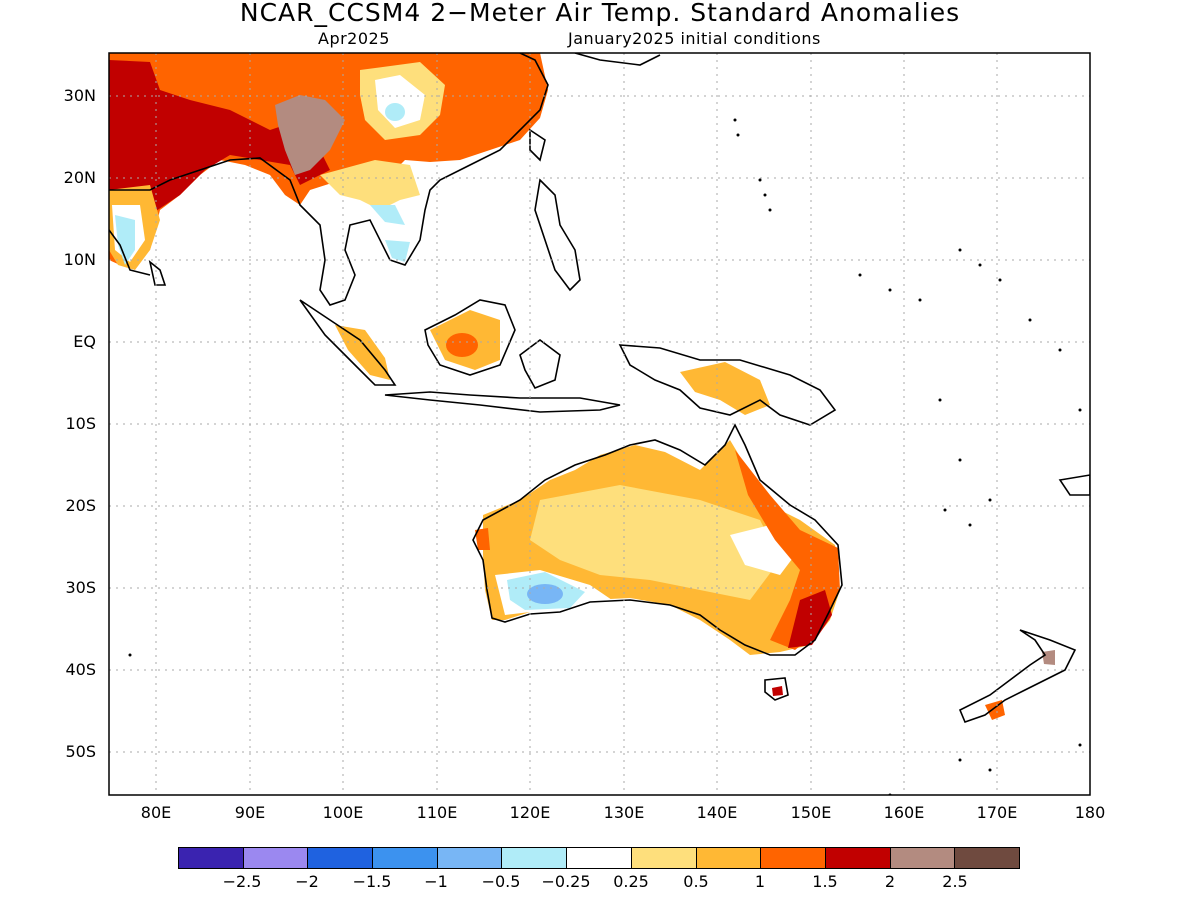 Image resolution: width=1200 pixels, height=900 pixels. I want to click on anomaly-region-indochina-yellow, so click(370, 185).